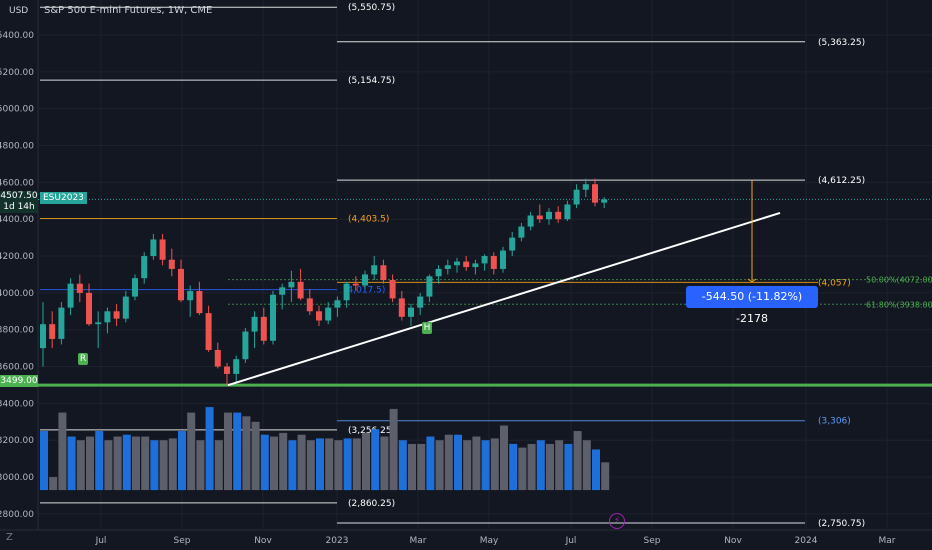 The width and height of the screenshot is (932, 550). What do you see at coordinates (617, 521) in the screenshot?
I see `lightning-icon: ⚡` at bounding box center [617, 521].